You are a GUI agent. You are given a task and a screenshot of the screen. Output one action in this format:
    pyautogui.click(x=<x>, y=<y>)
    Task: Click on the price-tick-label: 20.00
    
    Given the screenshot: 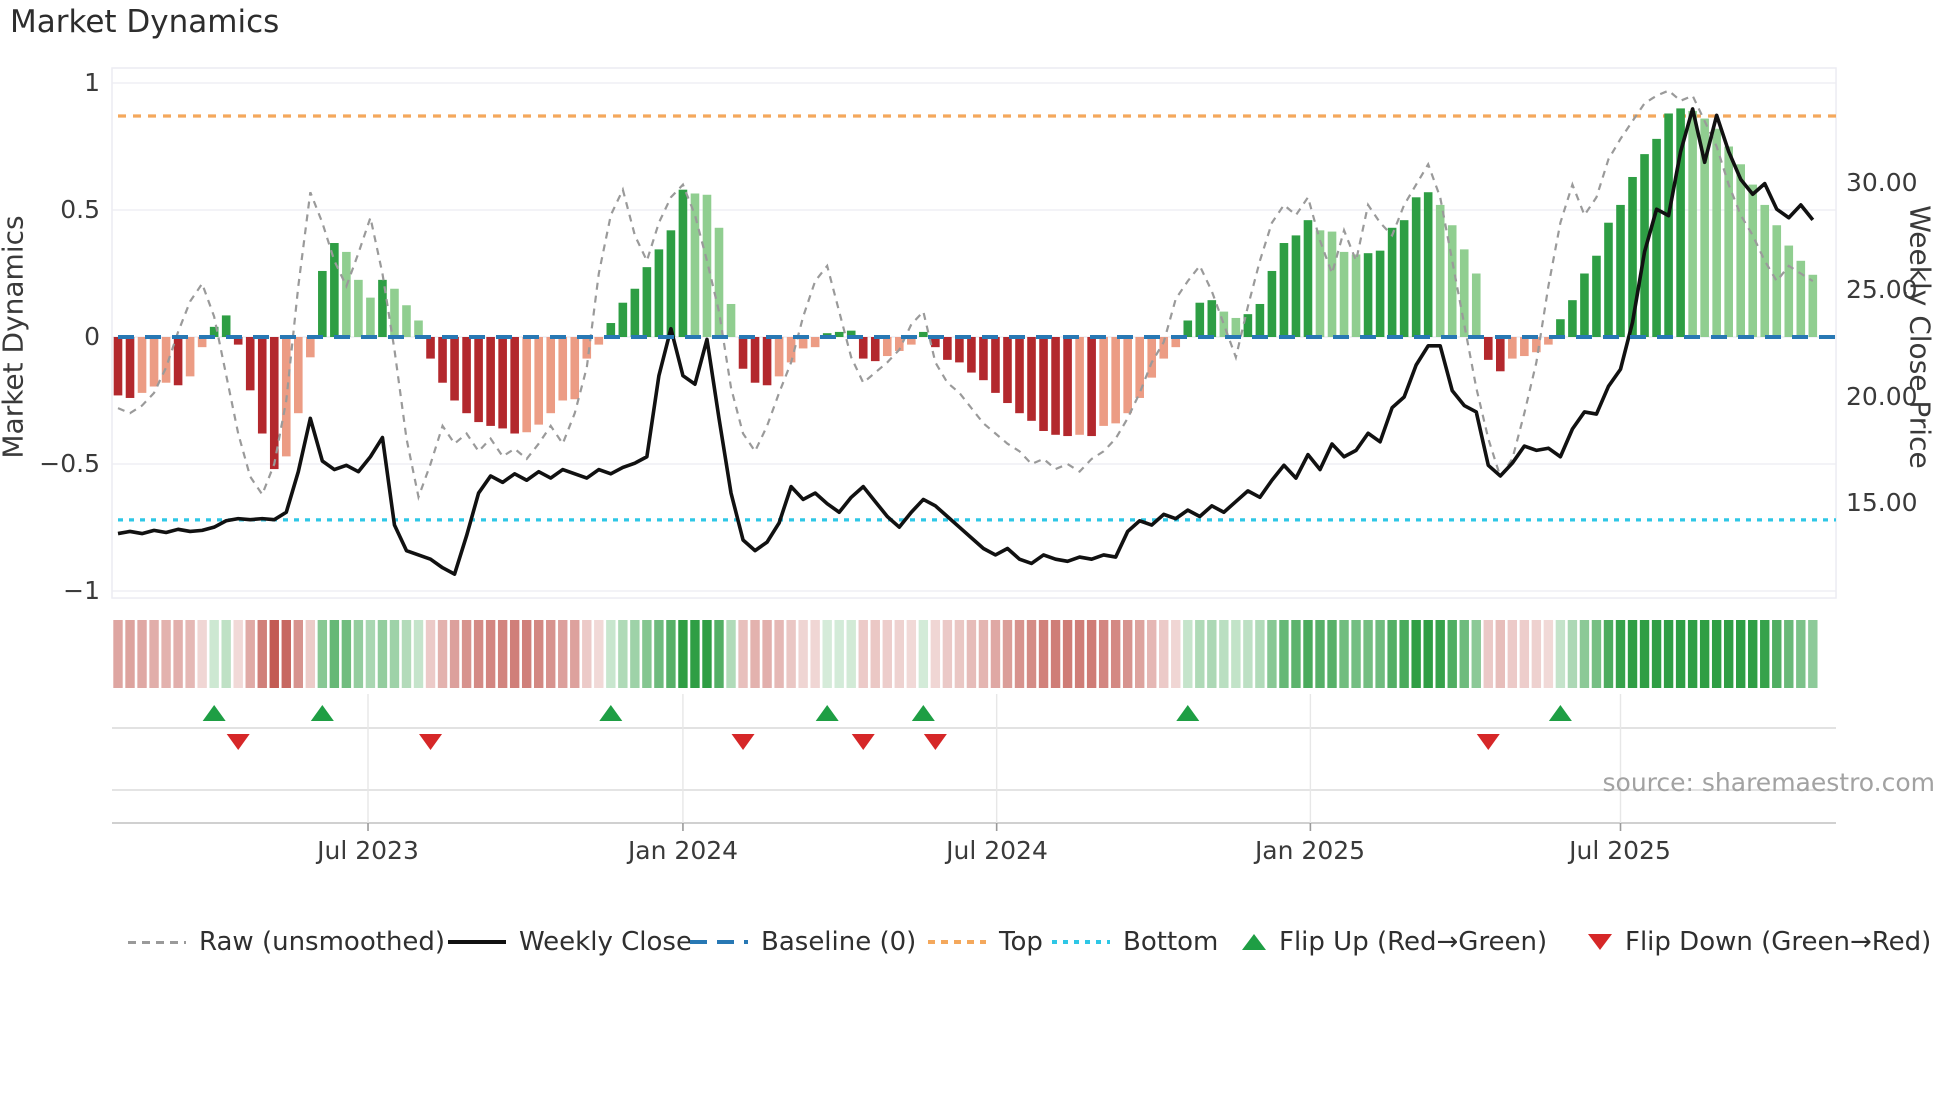 What is the action you would take?
    pyautogui.click(x=1882, y=396)
    